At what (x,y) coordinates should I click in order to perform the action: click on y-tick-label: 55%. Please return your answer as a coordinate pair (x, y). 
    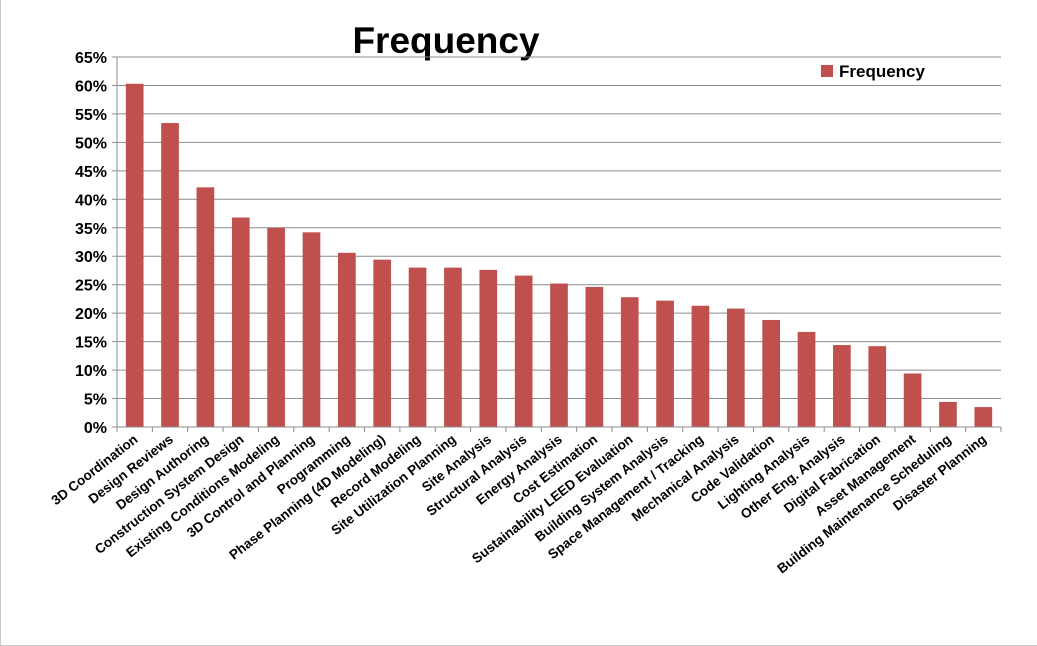
    Looking at the image, I should click on (91, 115).